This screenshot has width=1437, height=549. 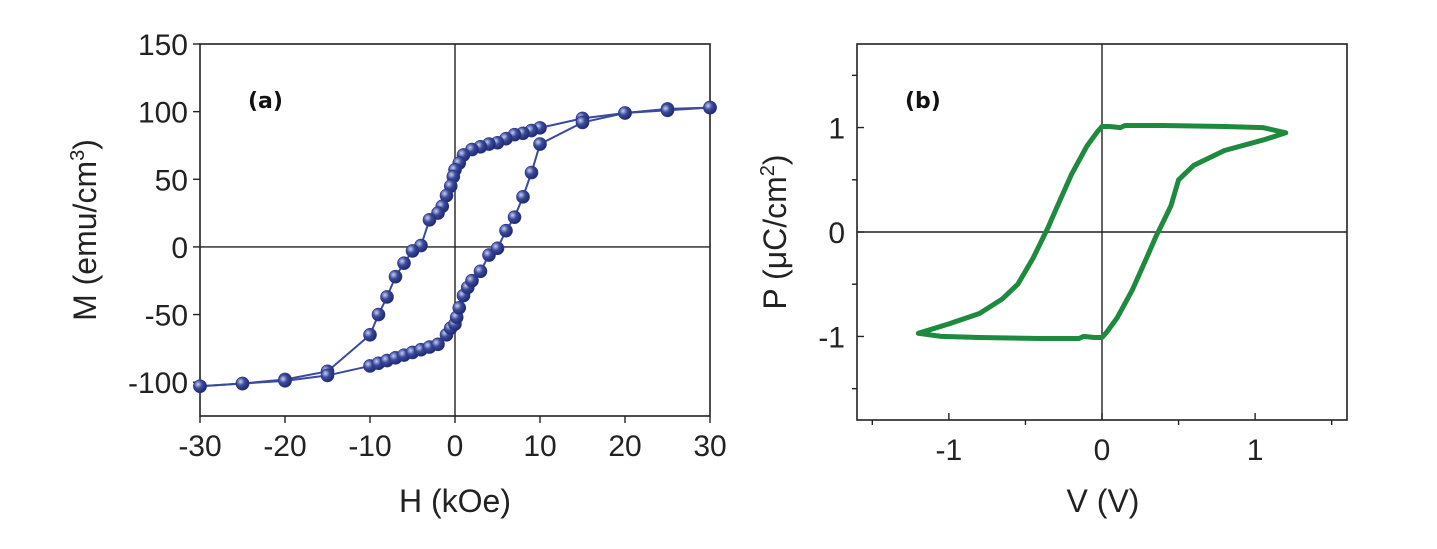 I want to click on panel-b-y-axis-title: P (μC/cm2), so click(x=775, y=231).